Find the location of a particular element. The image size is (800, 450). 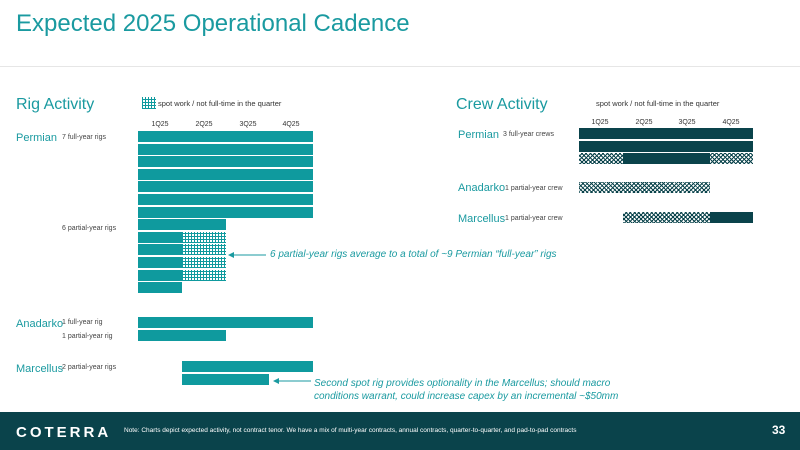

crew-marcellus-bar-spot is located at coordinates (666, 217).